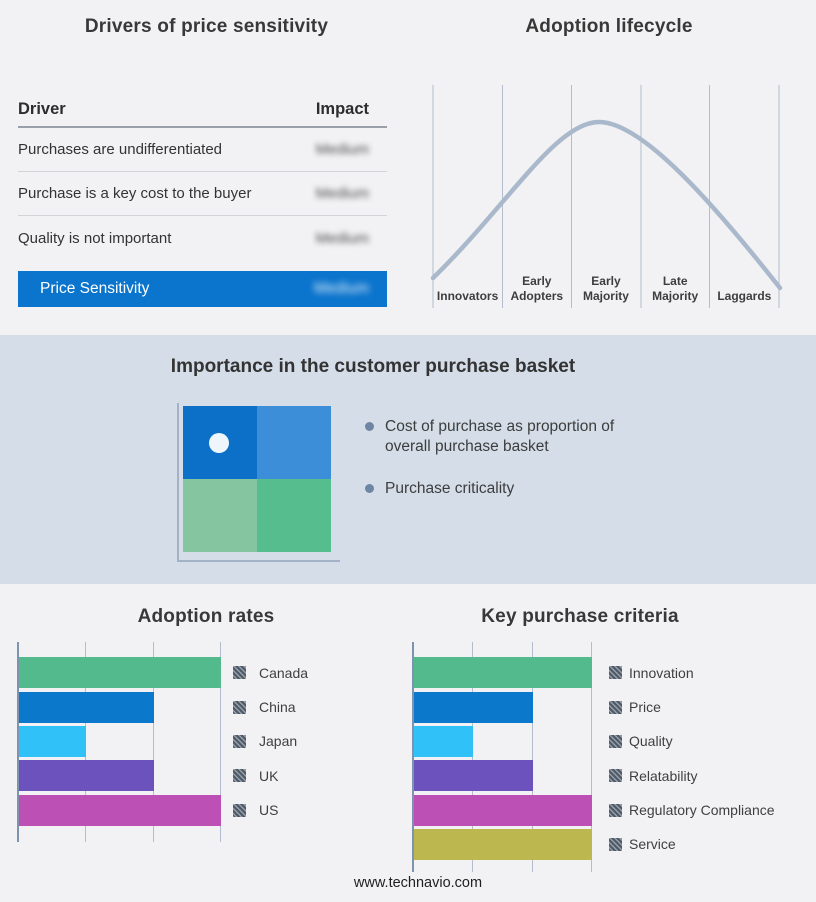  What do you see at coordinates (580, 616) in the screenshot?
I see `key-purchase-criteria-title: Key purchase criteria` at bounding box center [580, 616].